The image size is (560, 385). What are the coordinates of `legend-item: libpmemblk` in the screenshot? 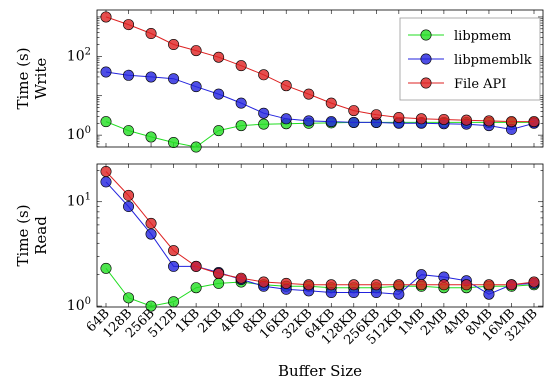 It's located at (470, 60).